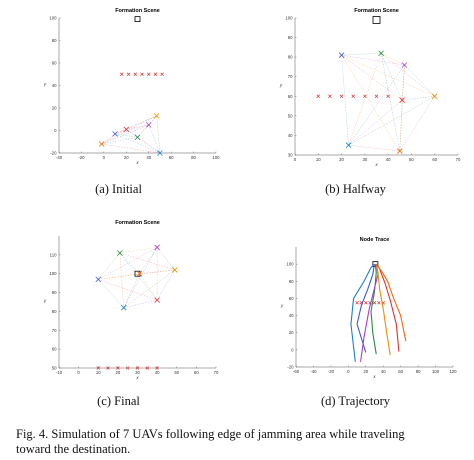 Image resolution: width=474 pixels, height=460 pixels. Describe the element at coordinates (290, 37) in the screenshot. I see `y-tick-label: 90` at that location.